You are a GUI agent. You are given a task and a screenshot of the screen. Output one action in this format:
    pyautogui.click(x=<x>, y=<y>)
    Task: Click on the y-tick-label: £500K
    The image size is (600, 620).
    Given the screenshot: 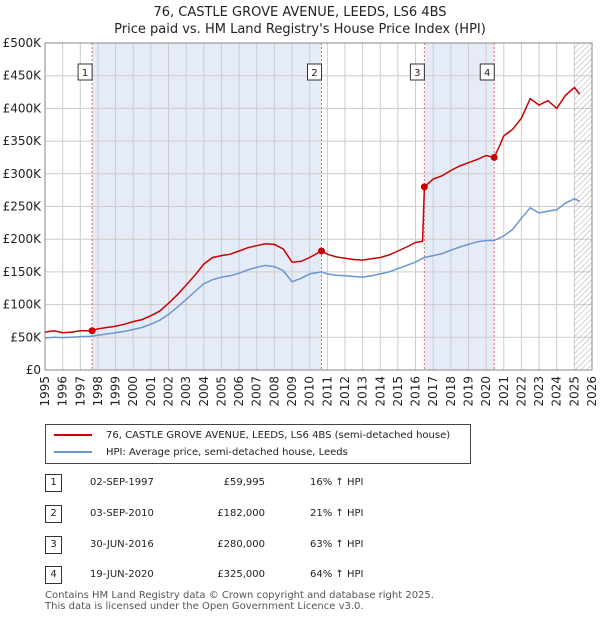 What is the action you would take?
    pyautogui.click(x=23, y=43)
    